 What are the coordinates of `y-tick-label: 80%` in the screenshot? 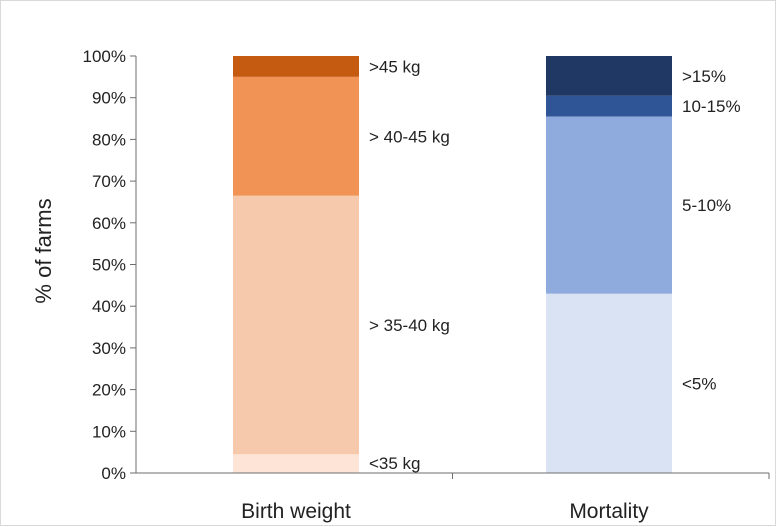 It's located at (109, 139).